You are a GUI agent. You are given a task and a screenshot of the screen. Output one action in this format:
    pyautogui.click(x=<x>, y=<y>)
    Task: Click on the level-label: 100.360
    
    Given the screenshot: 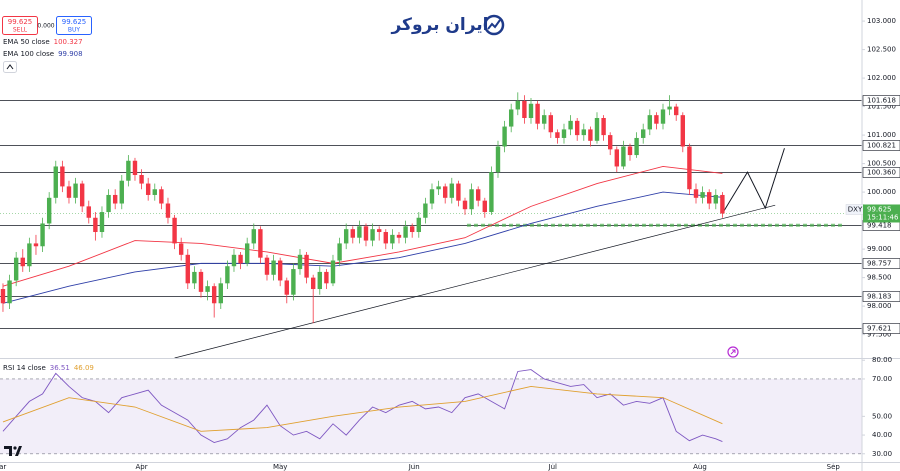 What is the action you would take?
    pyautogui.click(x=881, y=173)
    